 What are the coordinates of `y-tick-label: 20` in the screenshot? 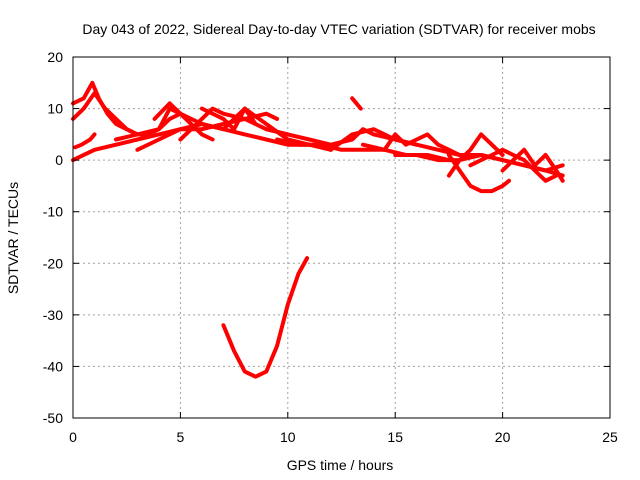 It's located at (55, 57).